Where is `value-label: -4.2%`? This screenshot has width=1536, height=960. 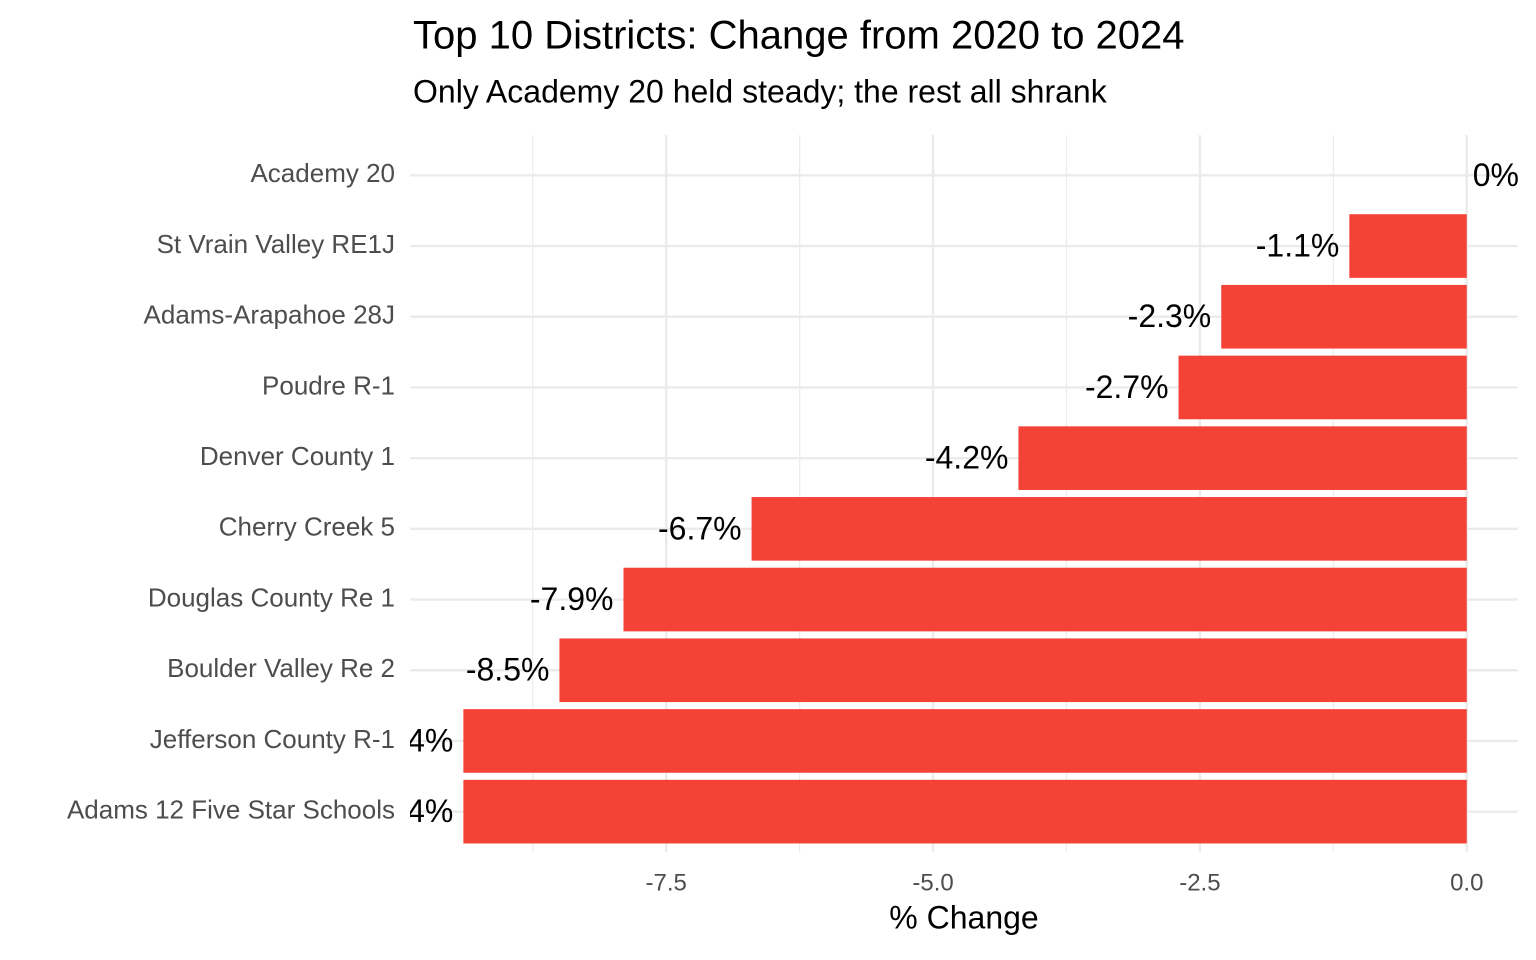 value-label: -4.2% is located at coordinates (967, 458).